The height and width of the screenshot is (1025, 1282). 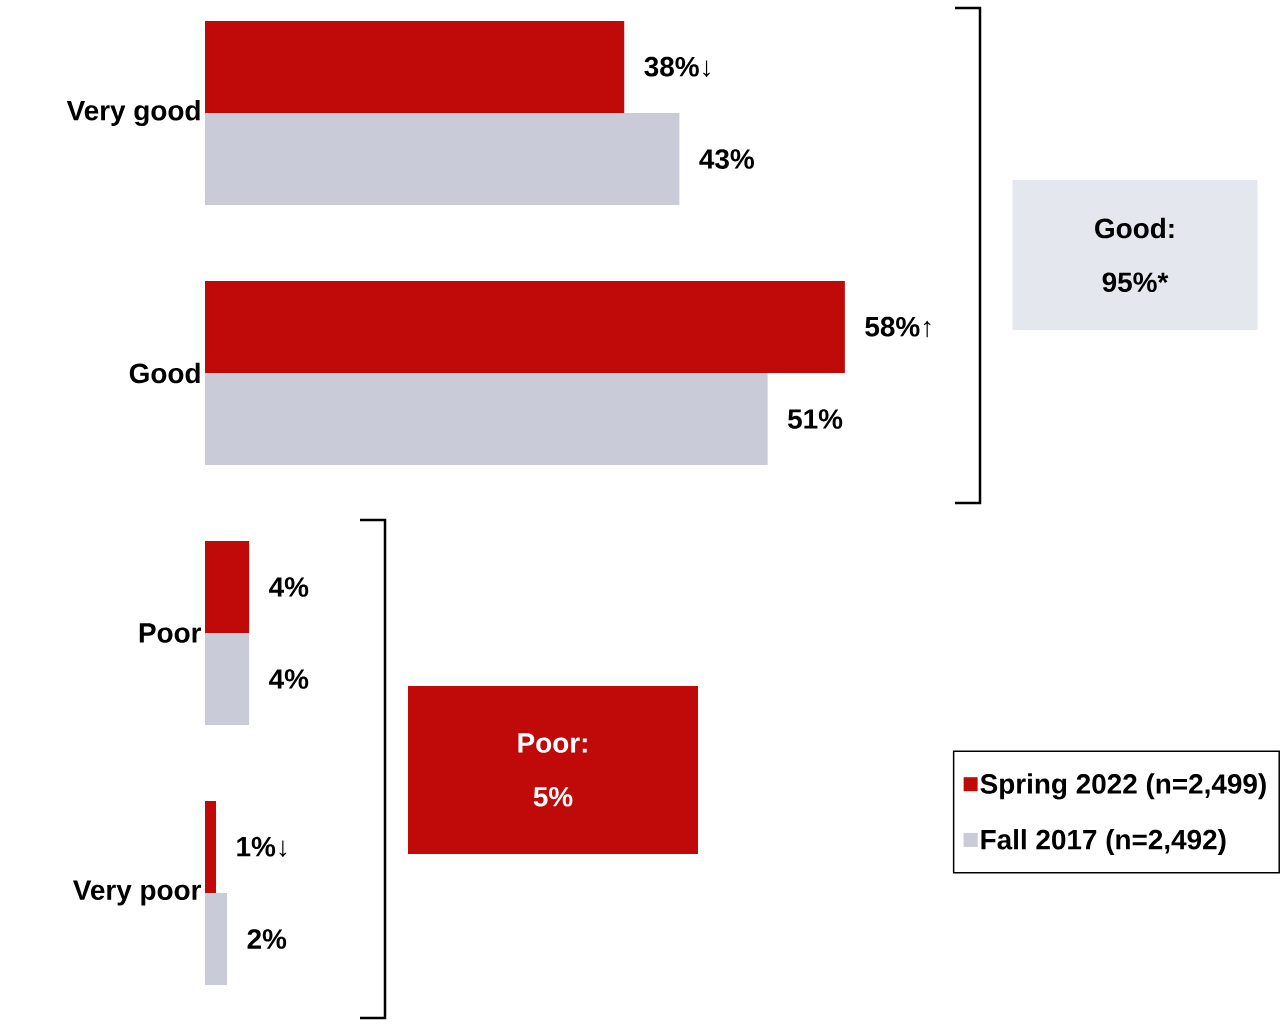 I want to click on y-tick-label: Poor, so click(x=170, y=633).